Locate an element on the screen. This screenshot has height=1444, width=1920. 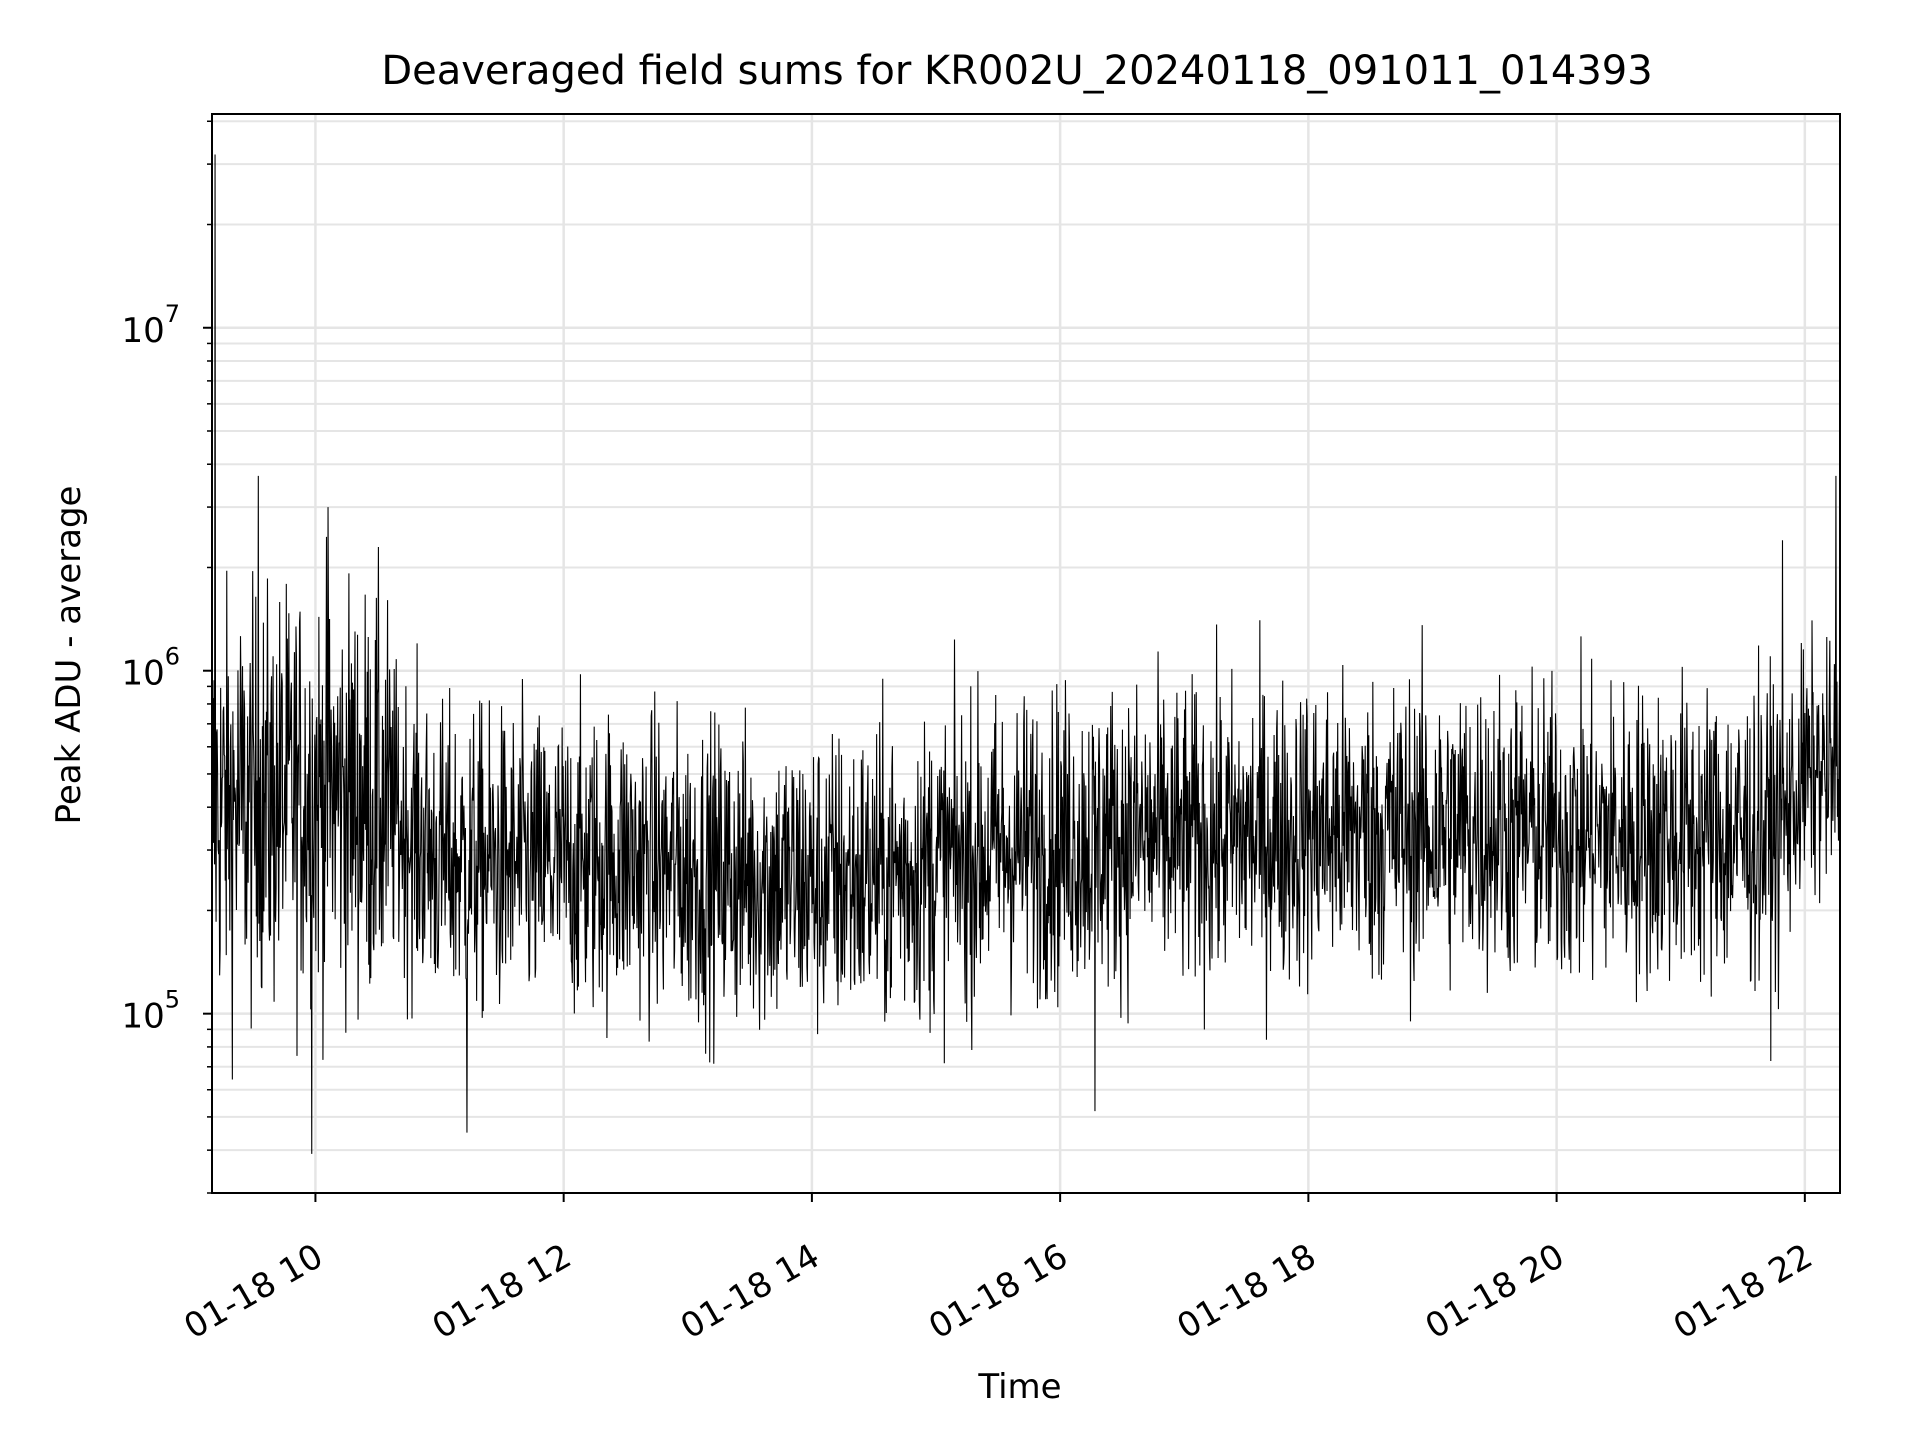
y-axis-label: Peak ADU - average is located at coordinates (69, 655).